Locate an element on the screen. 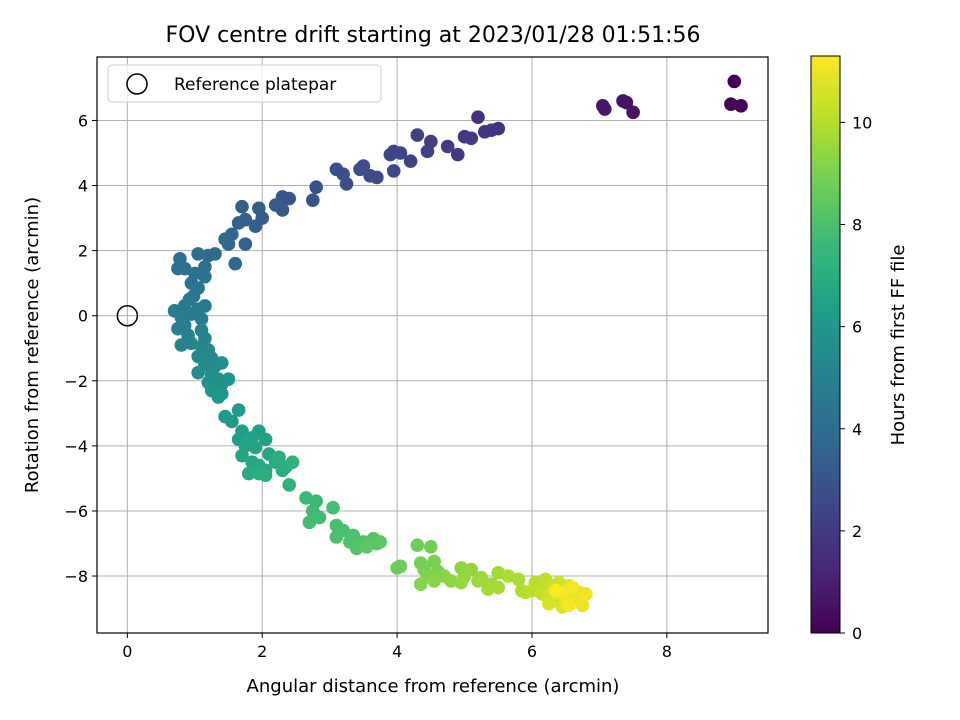 This screenshot has width=960, height=720. colorbar-tick-label: 6 is located at coordinates (857, 327).